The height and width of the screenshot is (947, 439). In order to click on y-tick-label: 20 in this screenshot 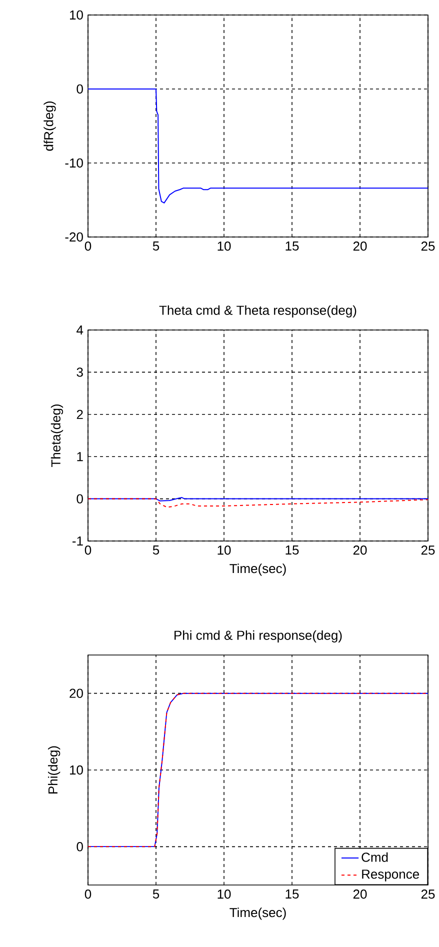, I will do `click(76, 693)`.